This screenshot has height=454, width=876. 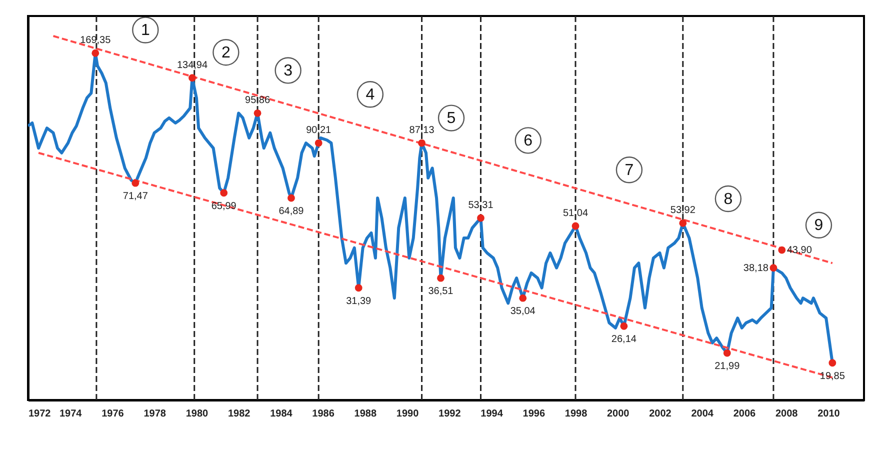 I want to click on annotation: 71,47, so click(x=135, y=196).